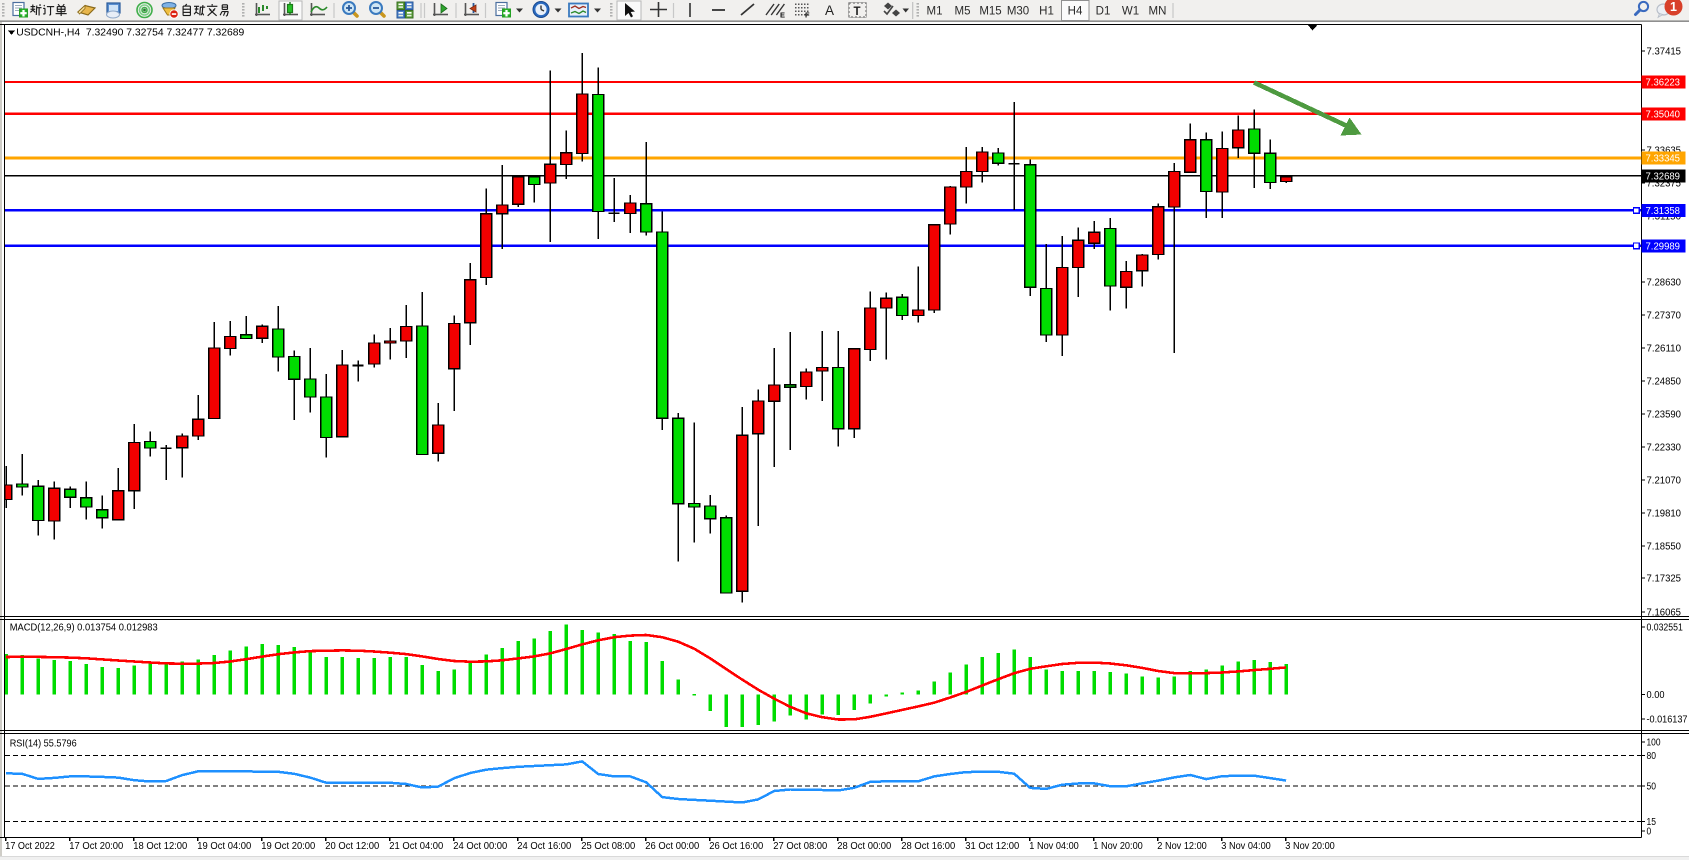 The image size is (1689, 860). Describe the element at coordinates (829, 10) in the screenshot. I see `svg-text: A` at that location.